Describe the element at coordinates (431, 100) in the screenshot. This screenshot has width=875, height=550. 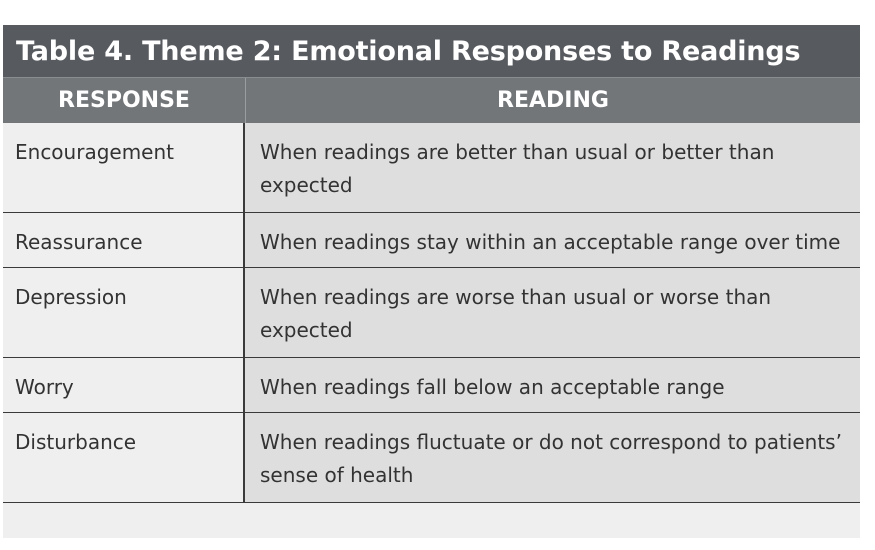
I see `table-header-row: RESPONSE READING` at that location.